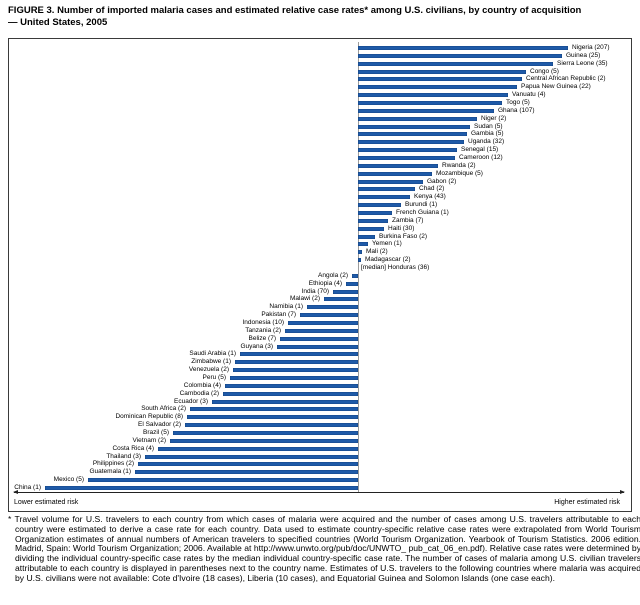 This screenshot has height=605, width=640. I want to click on bar-label-cameroon: Cameroon (12), so click(481, 157).